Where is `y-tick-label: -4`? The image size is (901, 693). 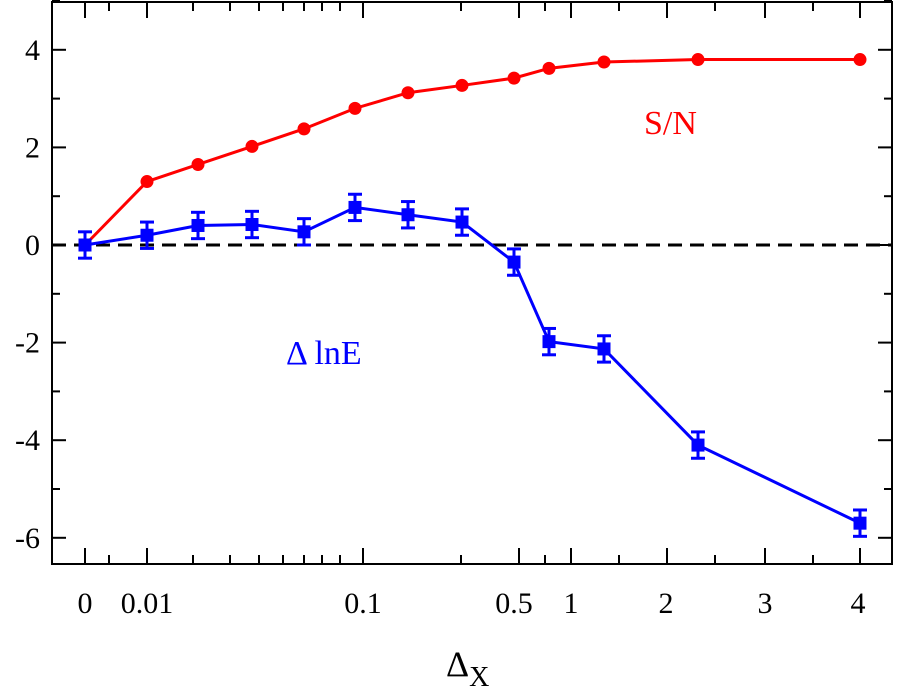 y-tick-label: -4 is located at coordinates (27, 440).